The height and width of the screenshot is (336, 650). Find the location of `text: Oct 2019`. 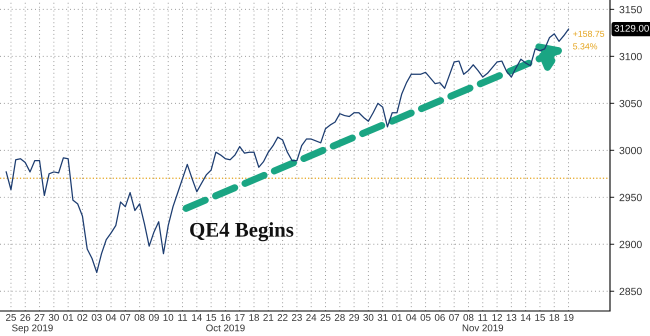

text: Oct 2019 is located at coordinates (225, 328).